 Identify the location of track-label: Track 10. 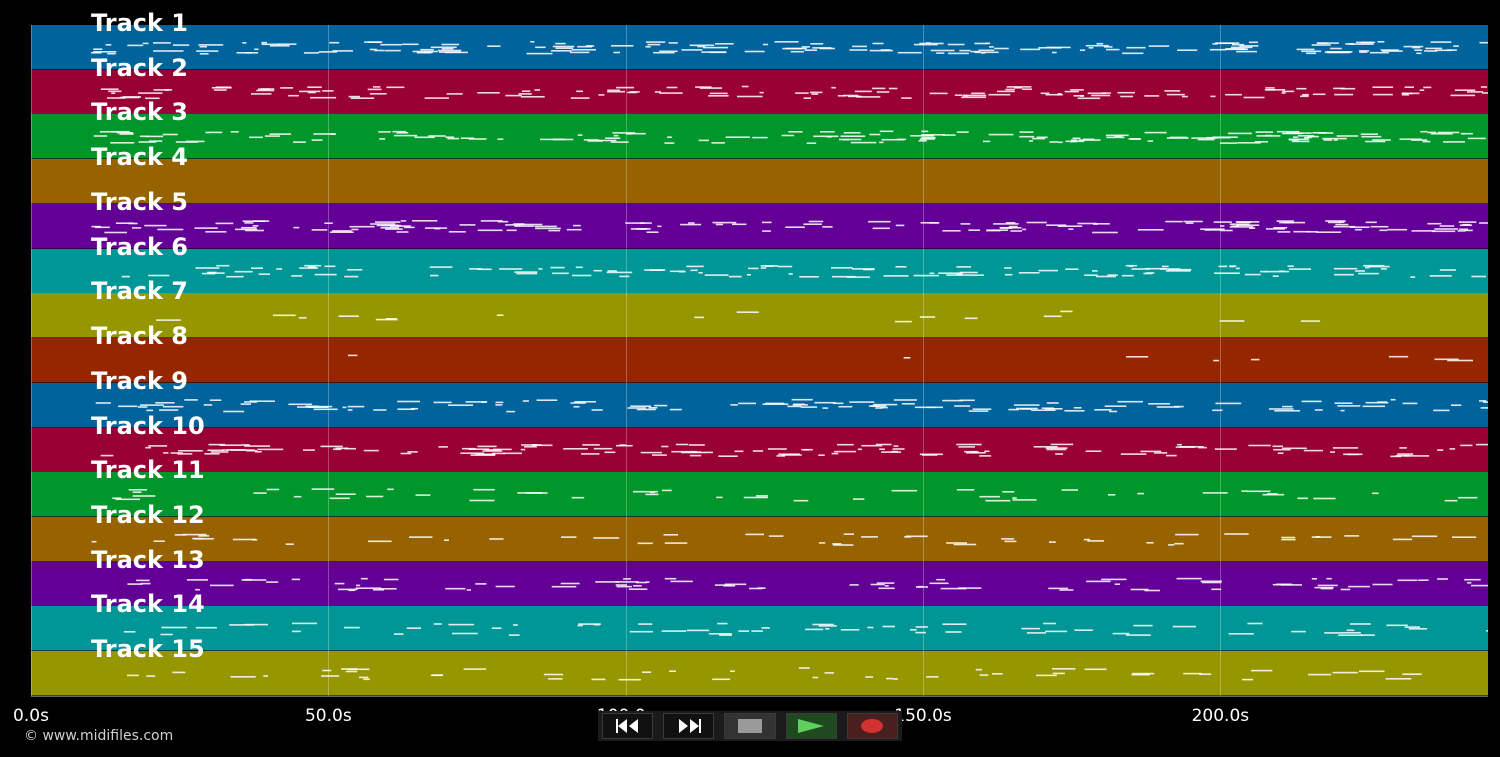
(148, 425).